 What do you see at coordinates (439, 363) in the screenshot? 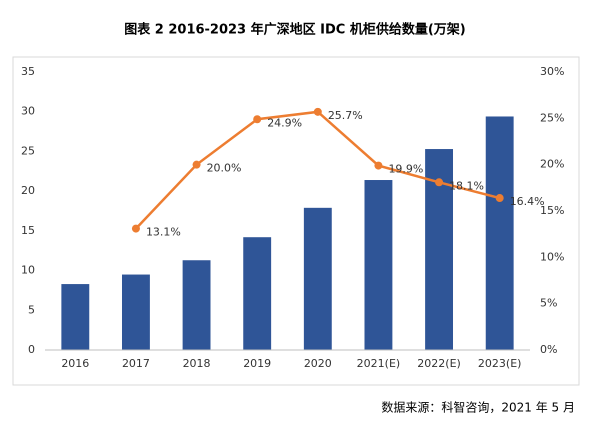
I see `x-tick-label: 2022(E)` at bounding box center [439, 363].